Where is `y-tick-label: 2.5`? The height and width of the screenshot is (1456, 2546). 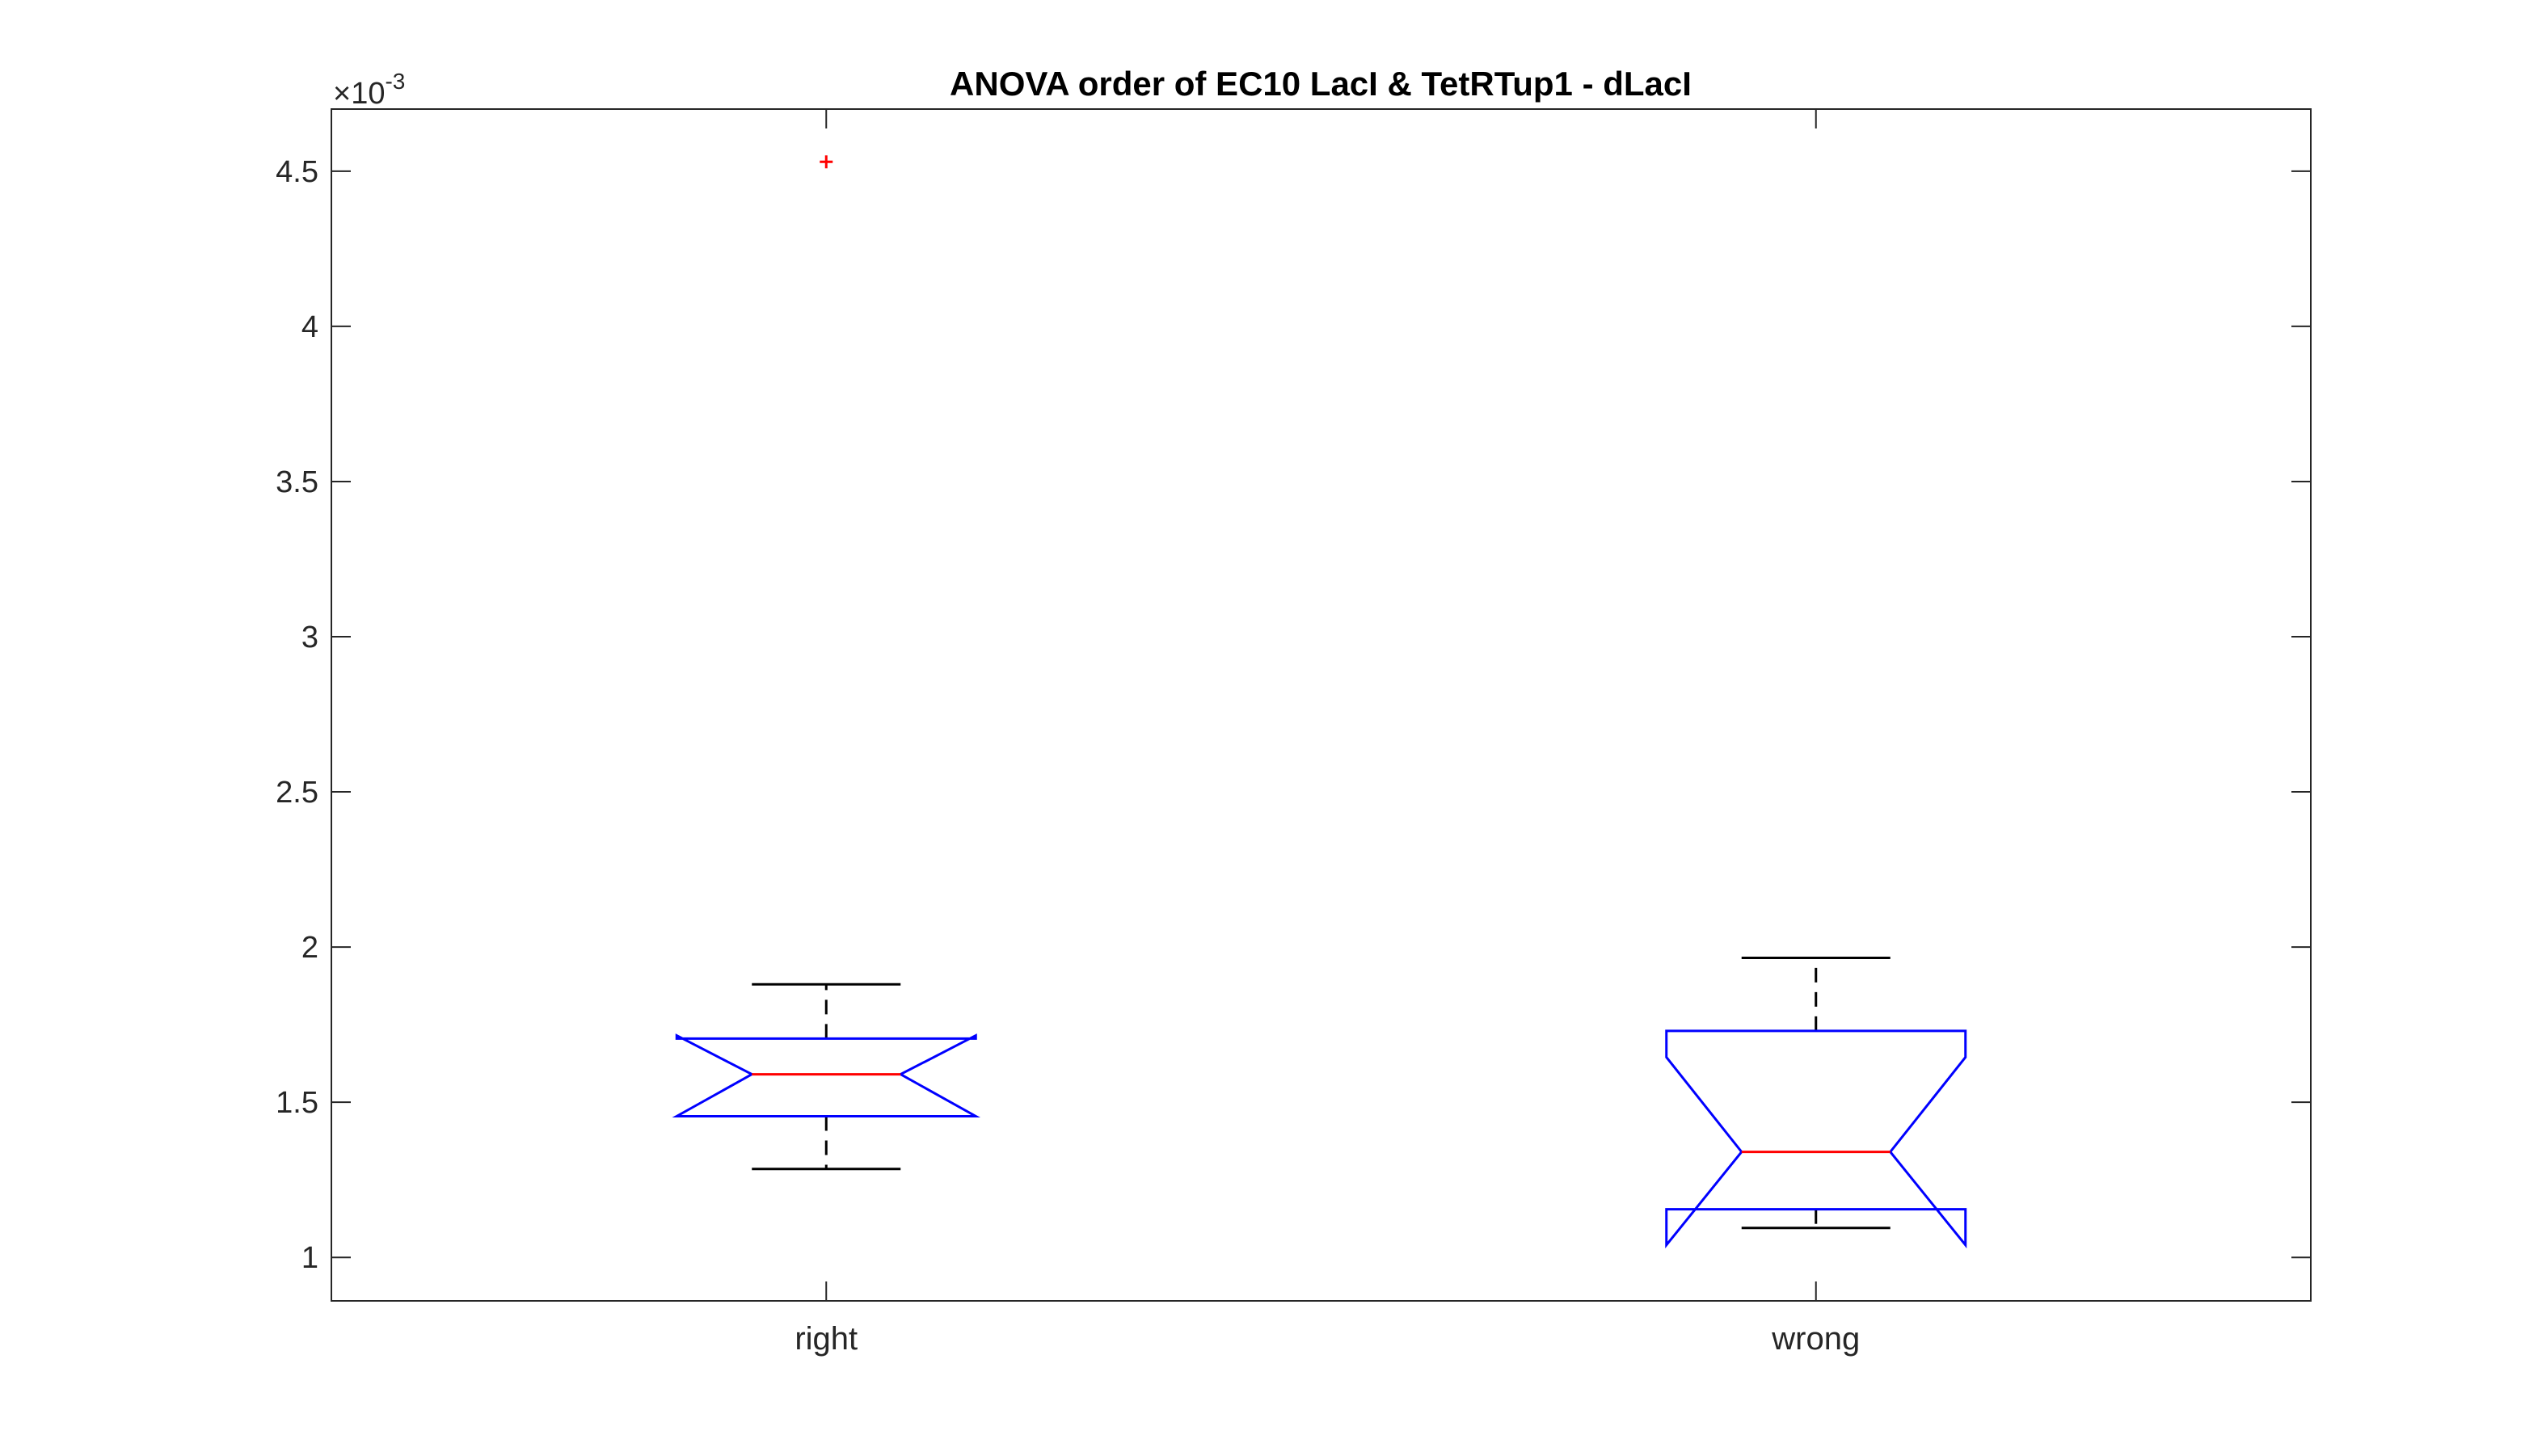 y-tick-label: 2.5 is located at coordinates (297, 793).